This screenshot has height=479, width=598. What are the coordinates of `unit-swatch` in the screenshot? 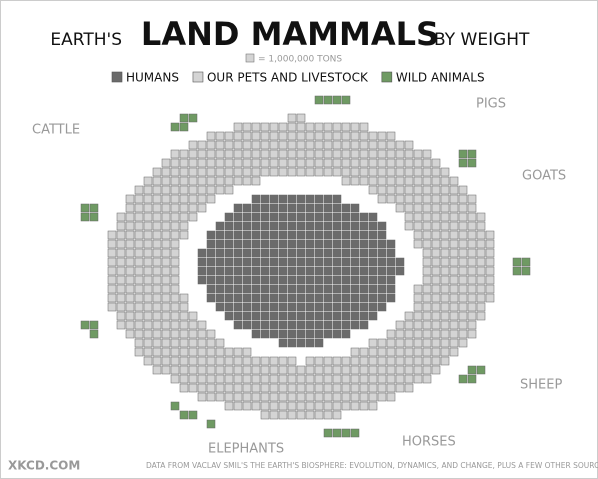 It's located at (250, 58).